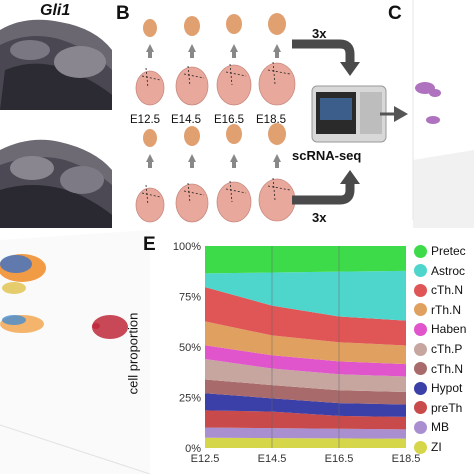 The height and width of the screenshot is (474, 474). I want to click on arrows-up-top, so click(213, 51).